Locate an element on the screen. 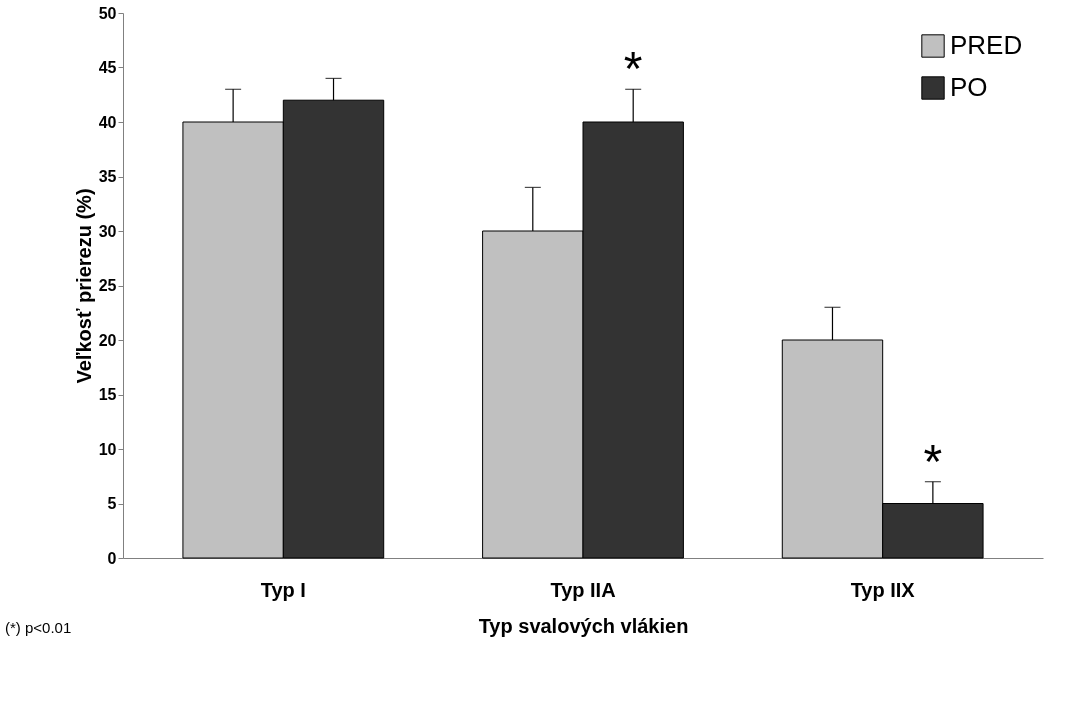  text: (*) p<0.01 is located at coordinates (38, 627).